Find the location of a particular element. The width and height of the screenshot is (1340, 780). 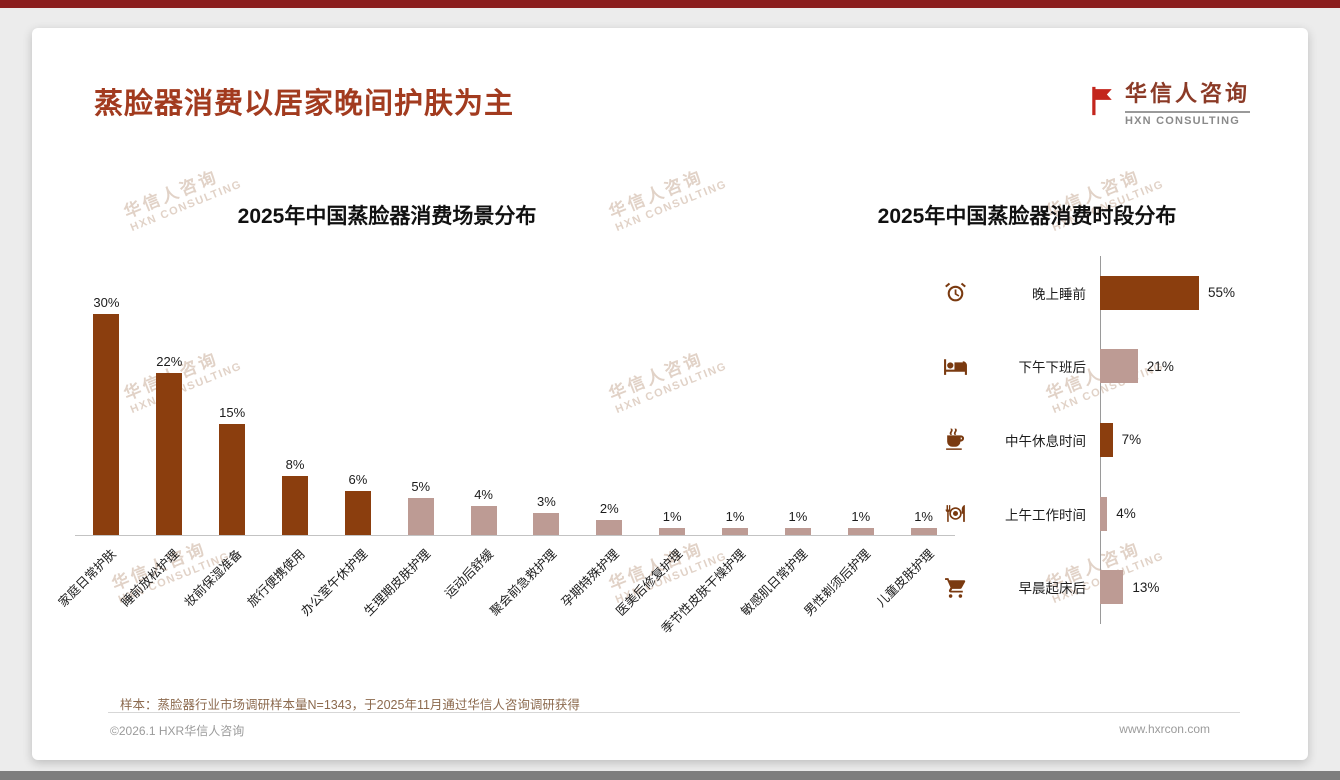

scene-bar-group: 15% 妆前保湿准备 is located at coordinates (223, 438).